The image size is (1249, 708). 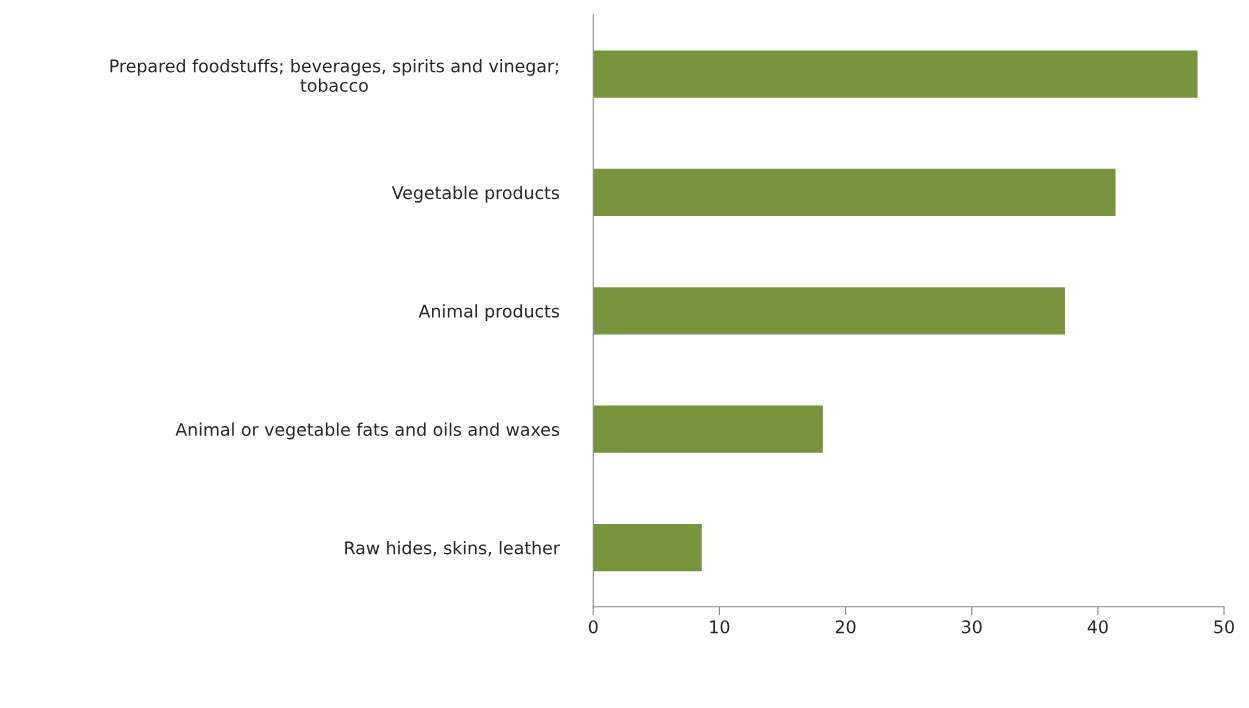 What do you see at coordinates (972, 627) in the screenshot?
I see `x-tick-label: 30` at bounding box center [972, 627].